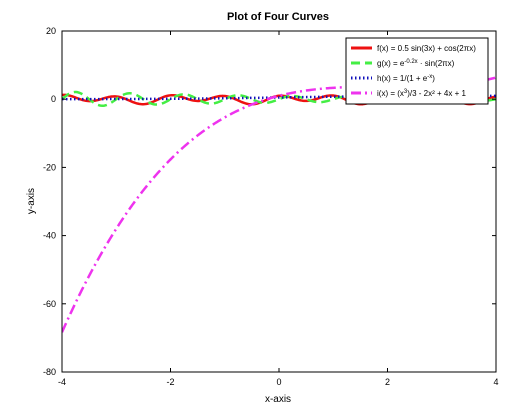  I want to click on x-tick-label: -4, so click(62, 382).